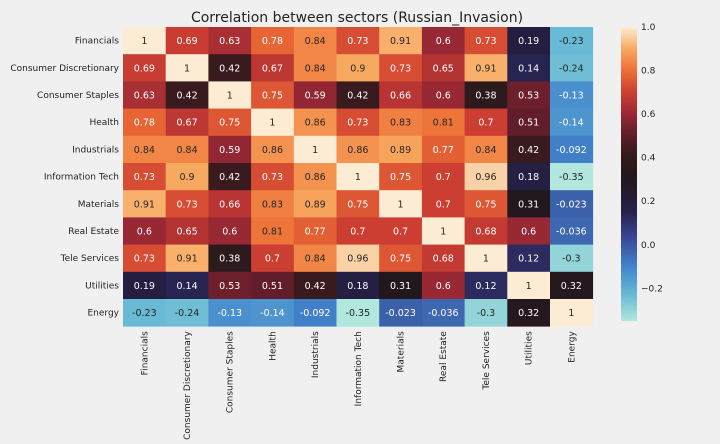 Image resolution: width=720 pixels, height=444 pixels. I want to click on cell-value-label: 0.84, so click(485, 150).